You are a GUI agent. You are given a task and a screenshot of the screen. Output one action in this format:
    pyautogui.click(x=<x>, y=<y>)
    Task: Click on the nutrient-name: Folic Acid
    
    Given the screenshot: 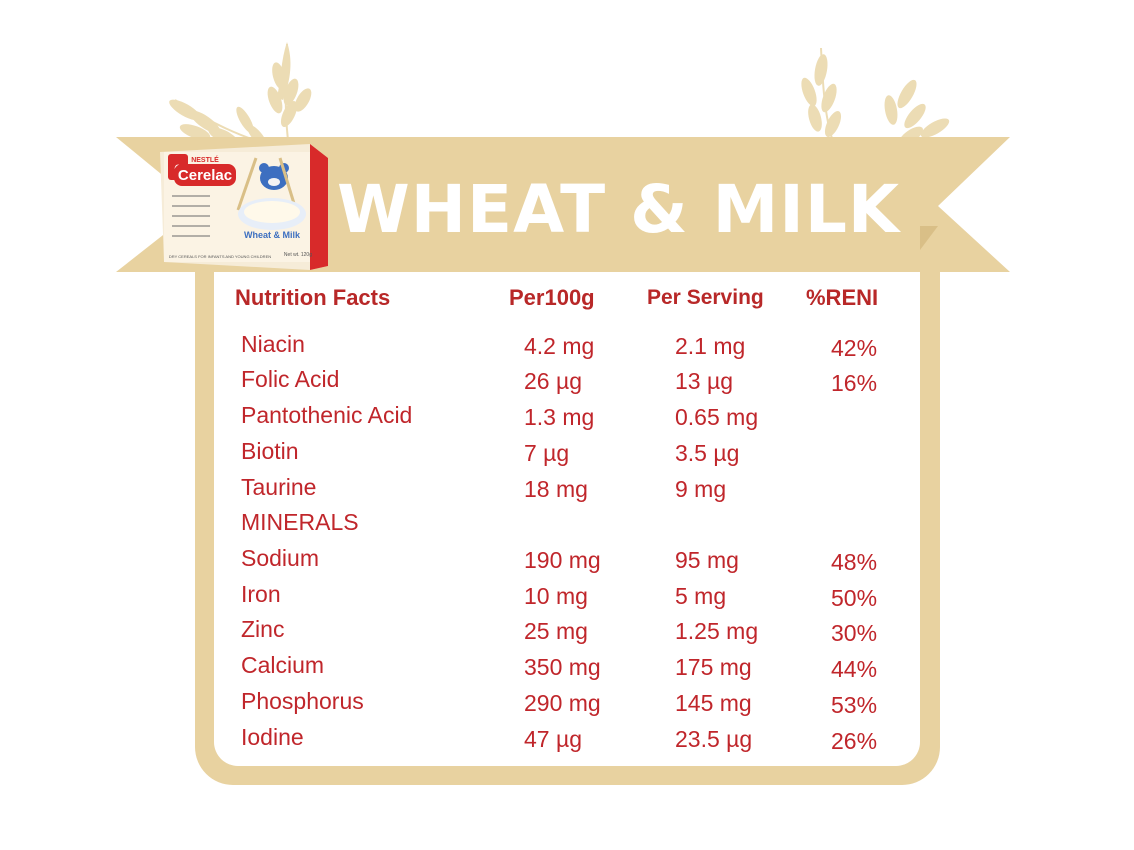 What is the action you would take?
    pyautogui.click(x=290, y=379)
    